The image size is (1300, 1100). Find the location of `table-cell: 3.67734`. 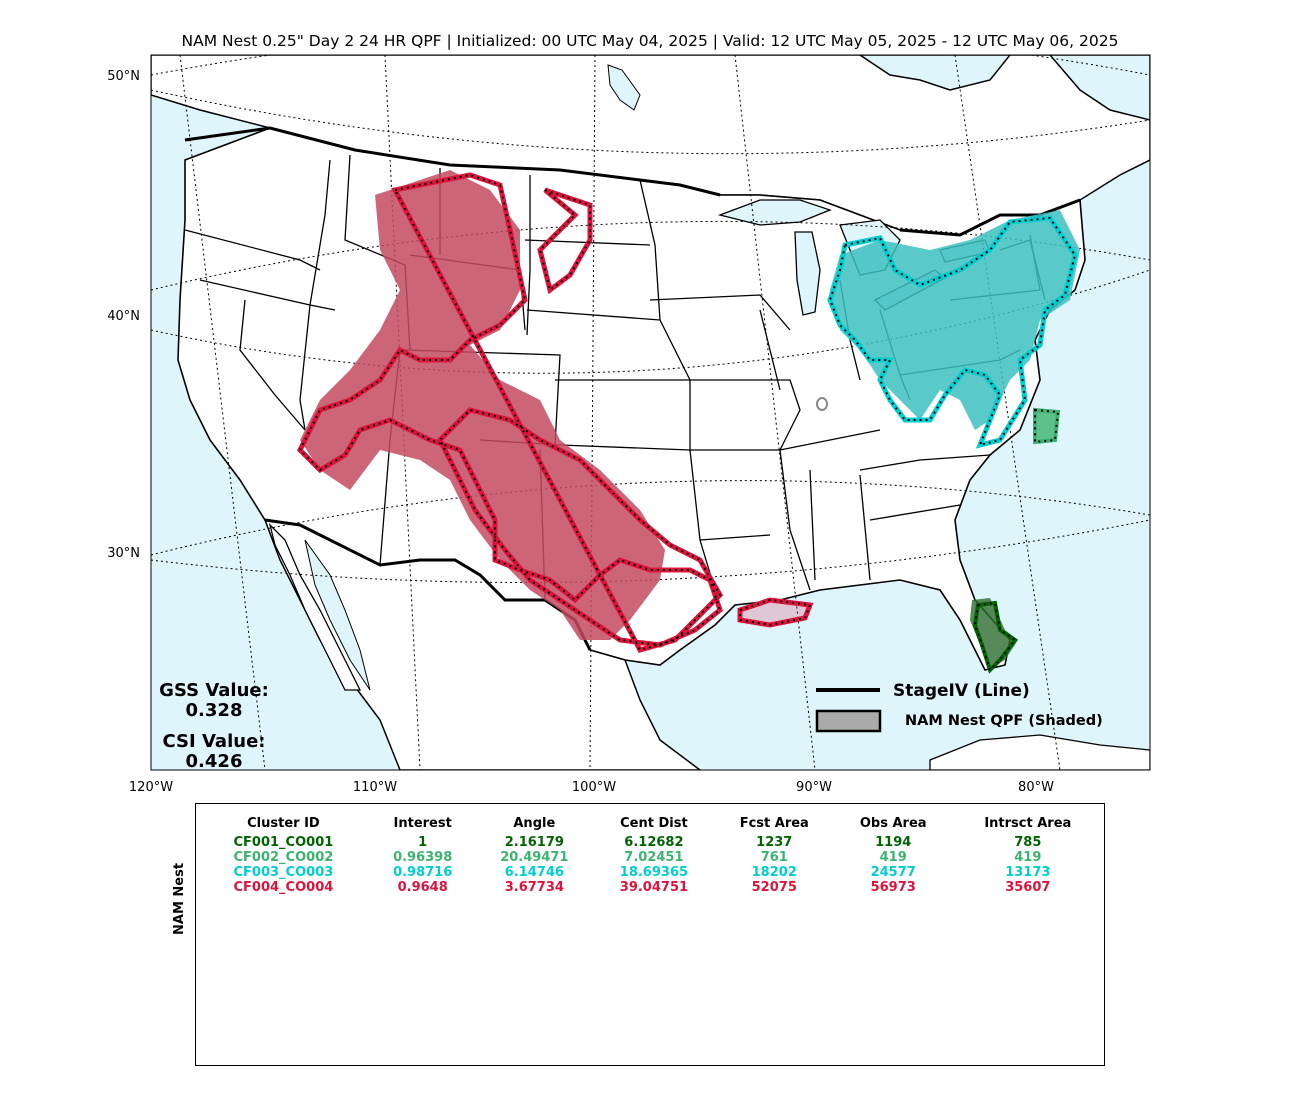

table-cell: 3.67734 is located at coordinates (534, 887).